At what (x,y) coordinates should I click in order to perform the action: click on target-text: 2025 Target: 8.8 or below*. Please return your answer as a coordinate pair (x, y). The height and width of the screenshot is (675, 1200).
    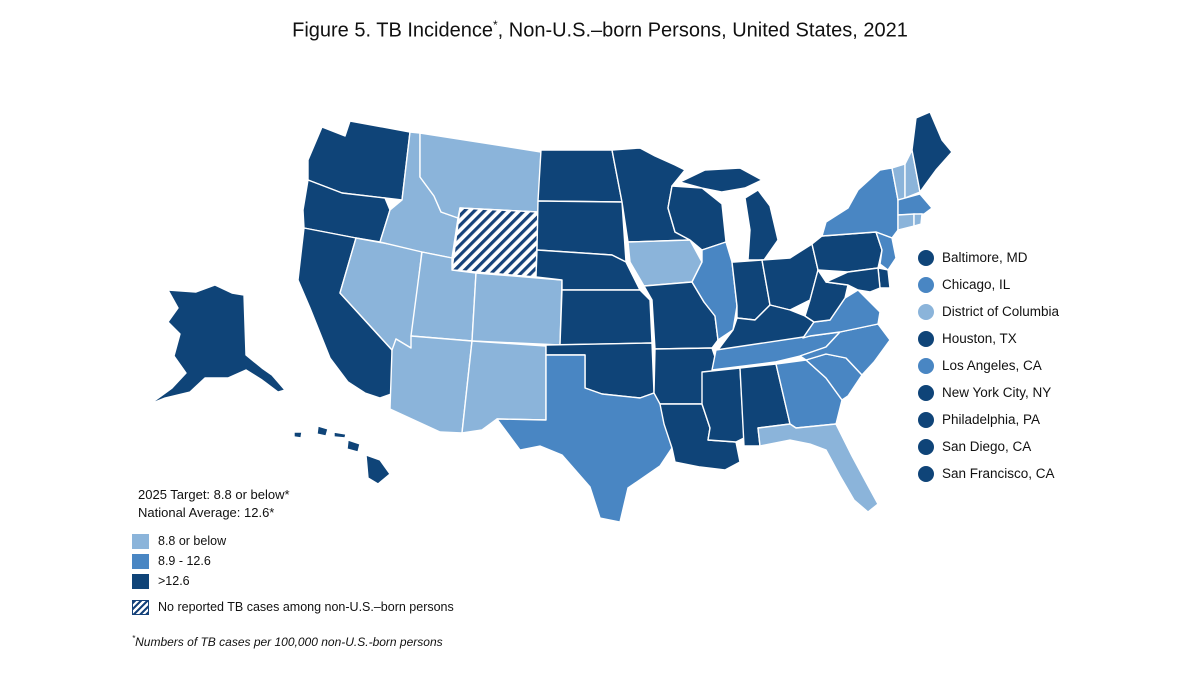
    Looking at the image, I should click on (214, 494).